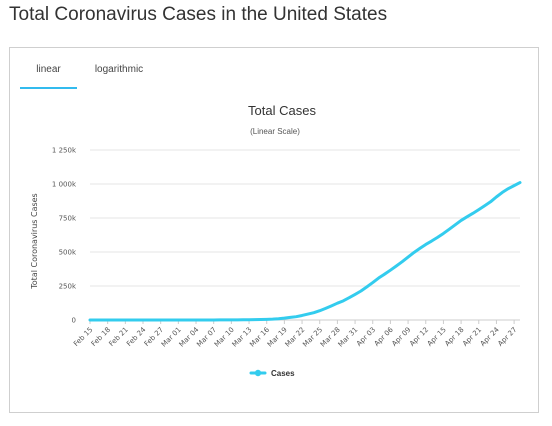  What do you see at coordinates (283, 373) in the screenshot?
I see `legend-label-cases: Cases` at bounding box center [283, 373].